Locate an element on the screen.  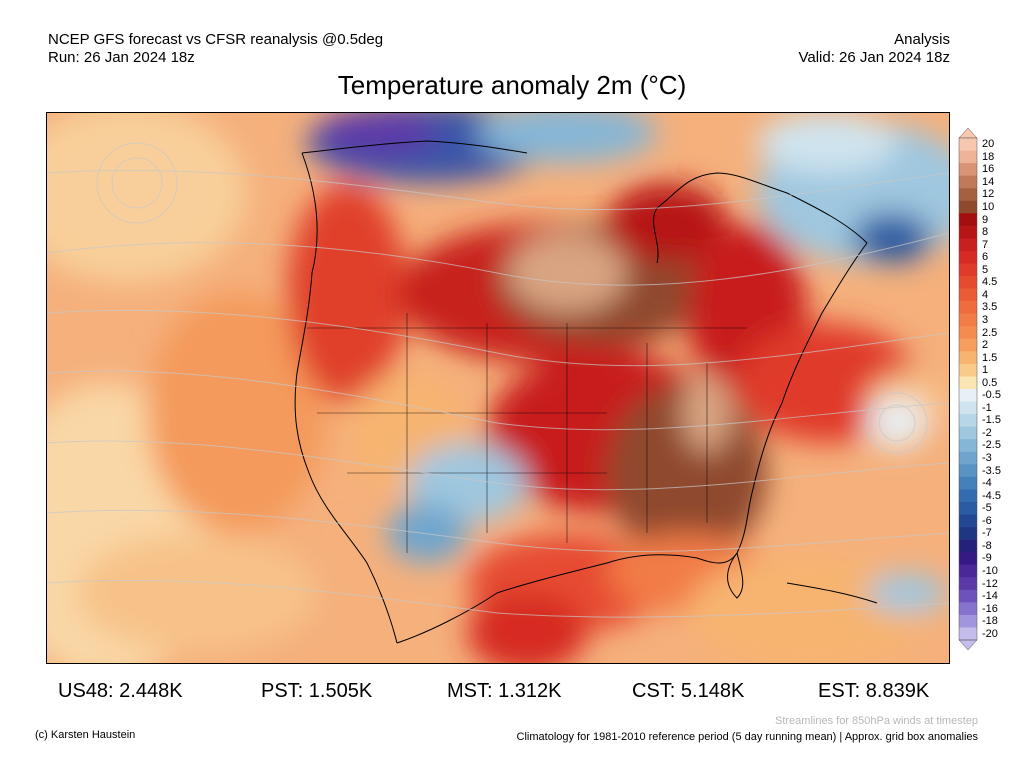
colorbar-label: 9 is located at coordinates (985, 219).